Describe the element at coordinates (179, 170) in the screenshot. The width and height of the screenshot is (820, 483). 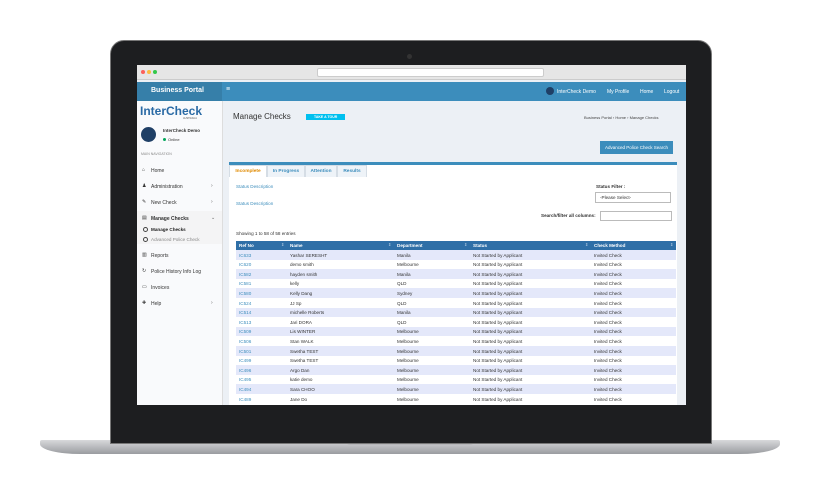
I see `nav-item: ⌂ Home` at that location.